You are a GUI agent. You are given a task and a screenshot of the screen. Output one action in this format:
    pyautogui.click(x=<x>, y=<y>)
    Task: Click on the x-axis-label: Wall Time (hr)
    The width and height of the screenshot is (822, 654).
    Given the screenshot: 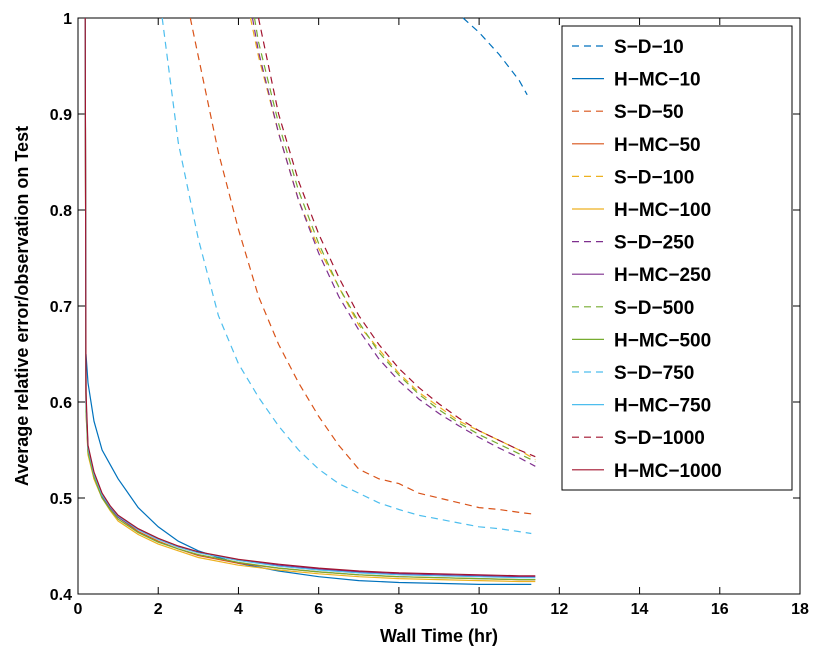 What is the action you would take?
    pyautogui.click(x=439, y=636)
    